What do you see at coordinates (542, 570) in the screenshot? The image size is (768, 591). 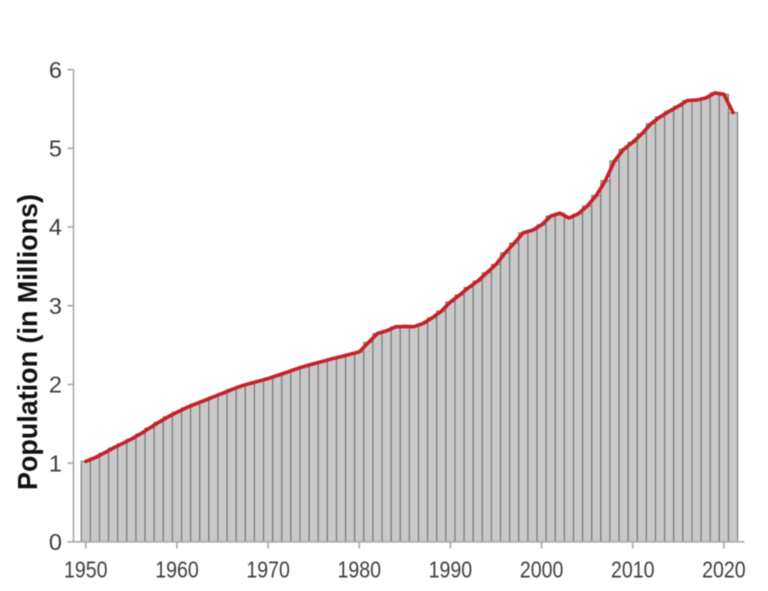 I see `svg-text: 2000` at bounding box center [542, 570].